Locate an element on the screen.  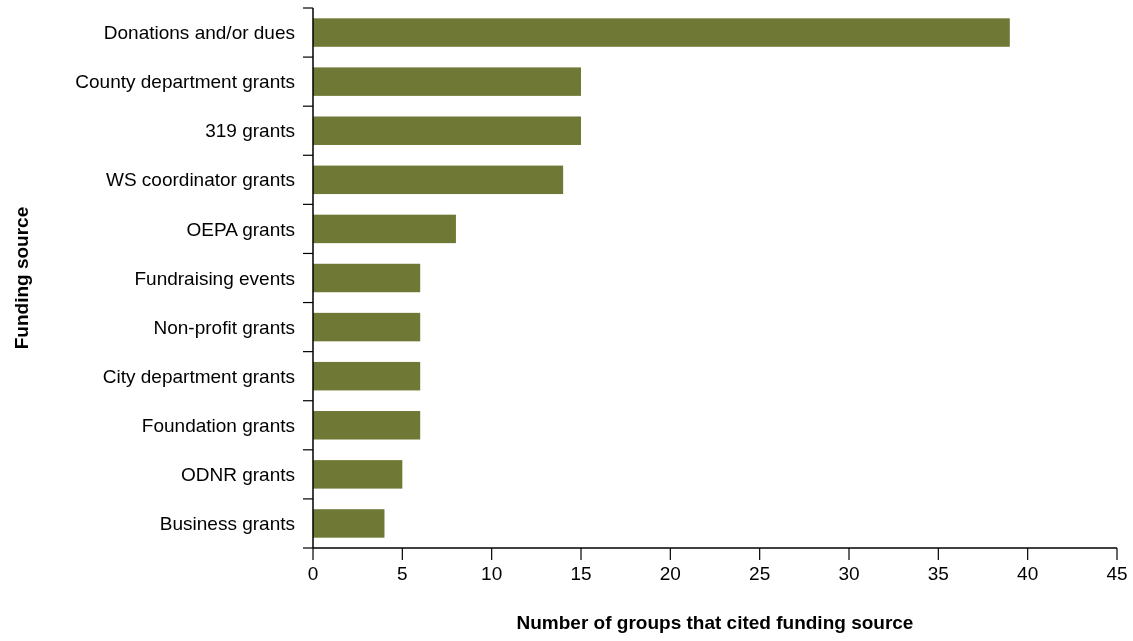
y-tick-label: City department grants is located at coordinates (198, 376).